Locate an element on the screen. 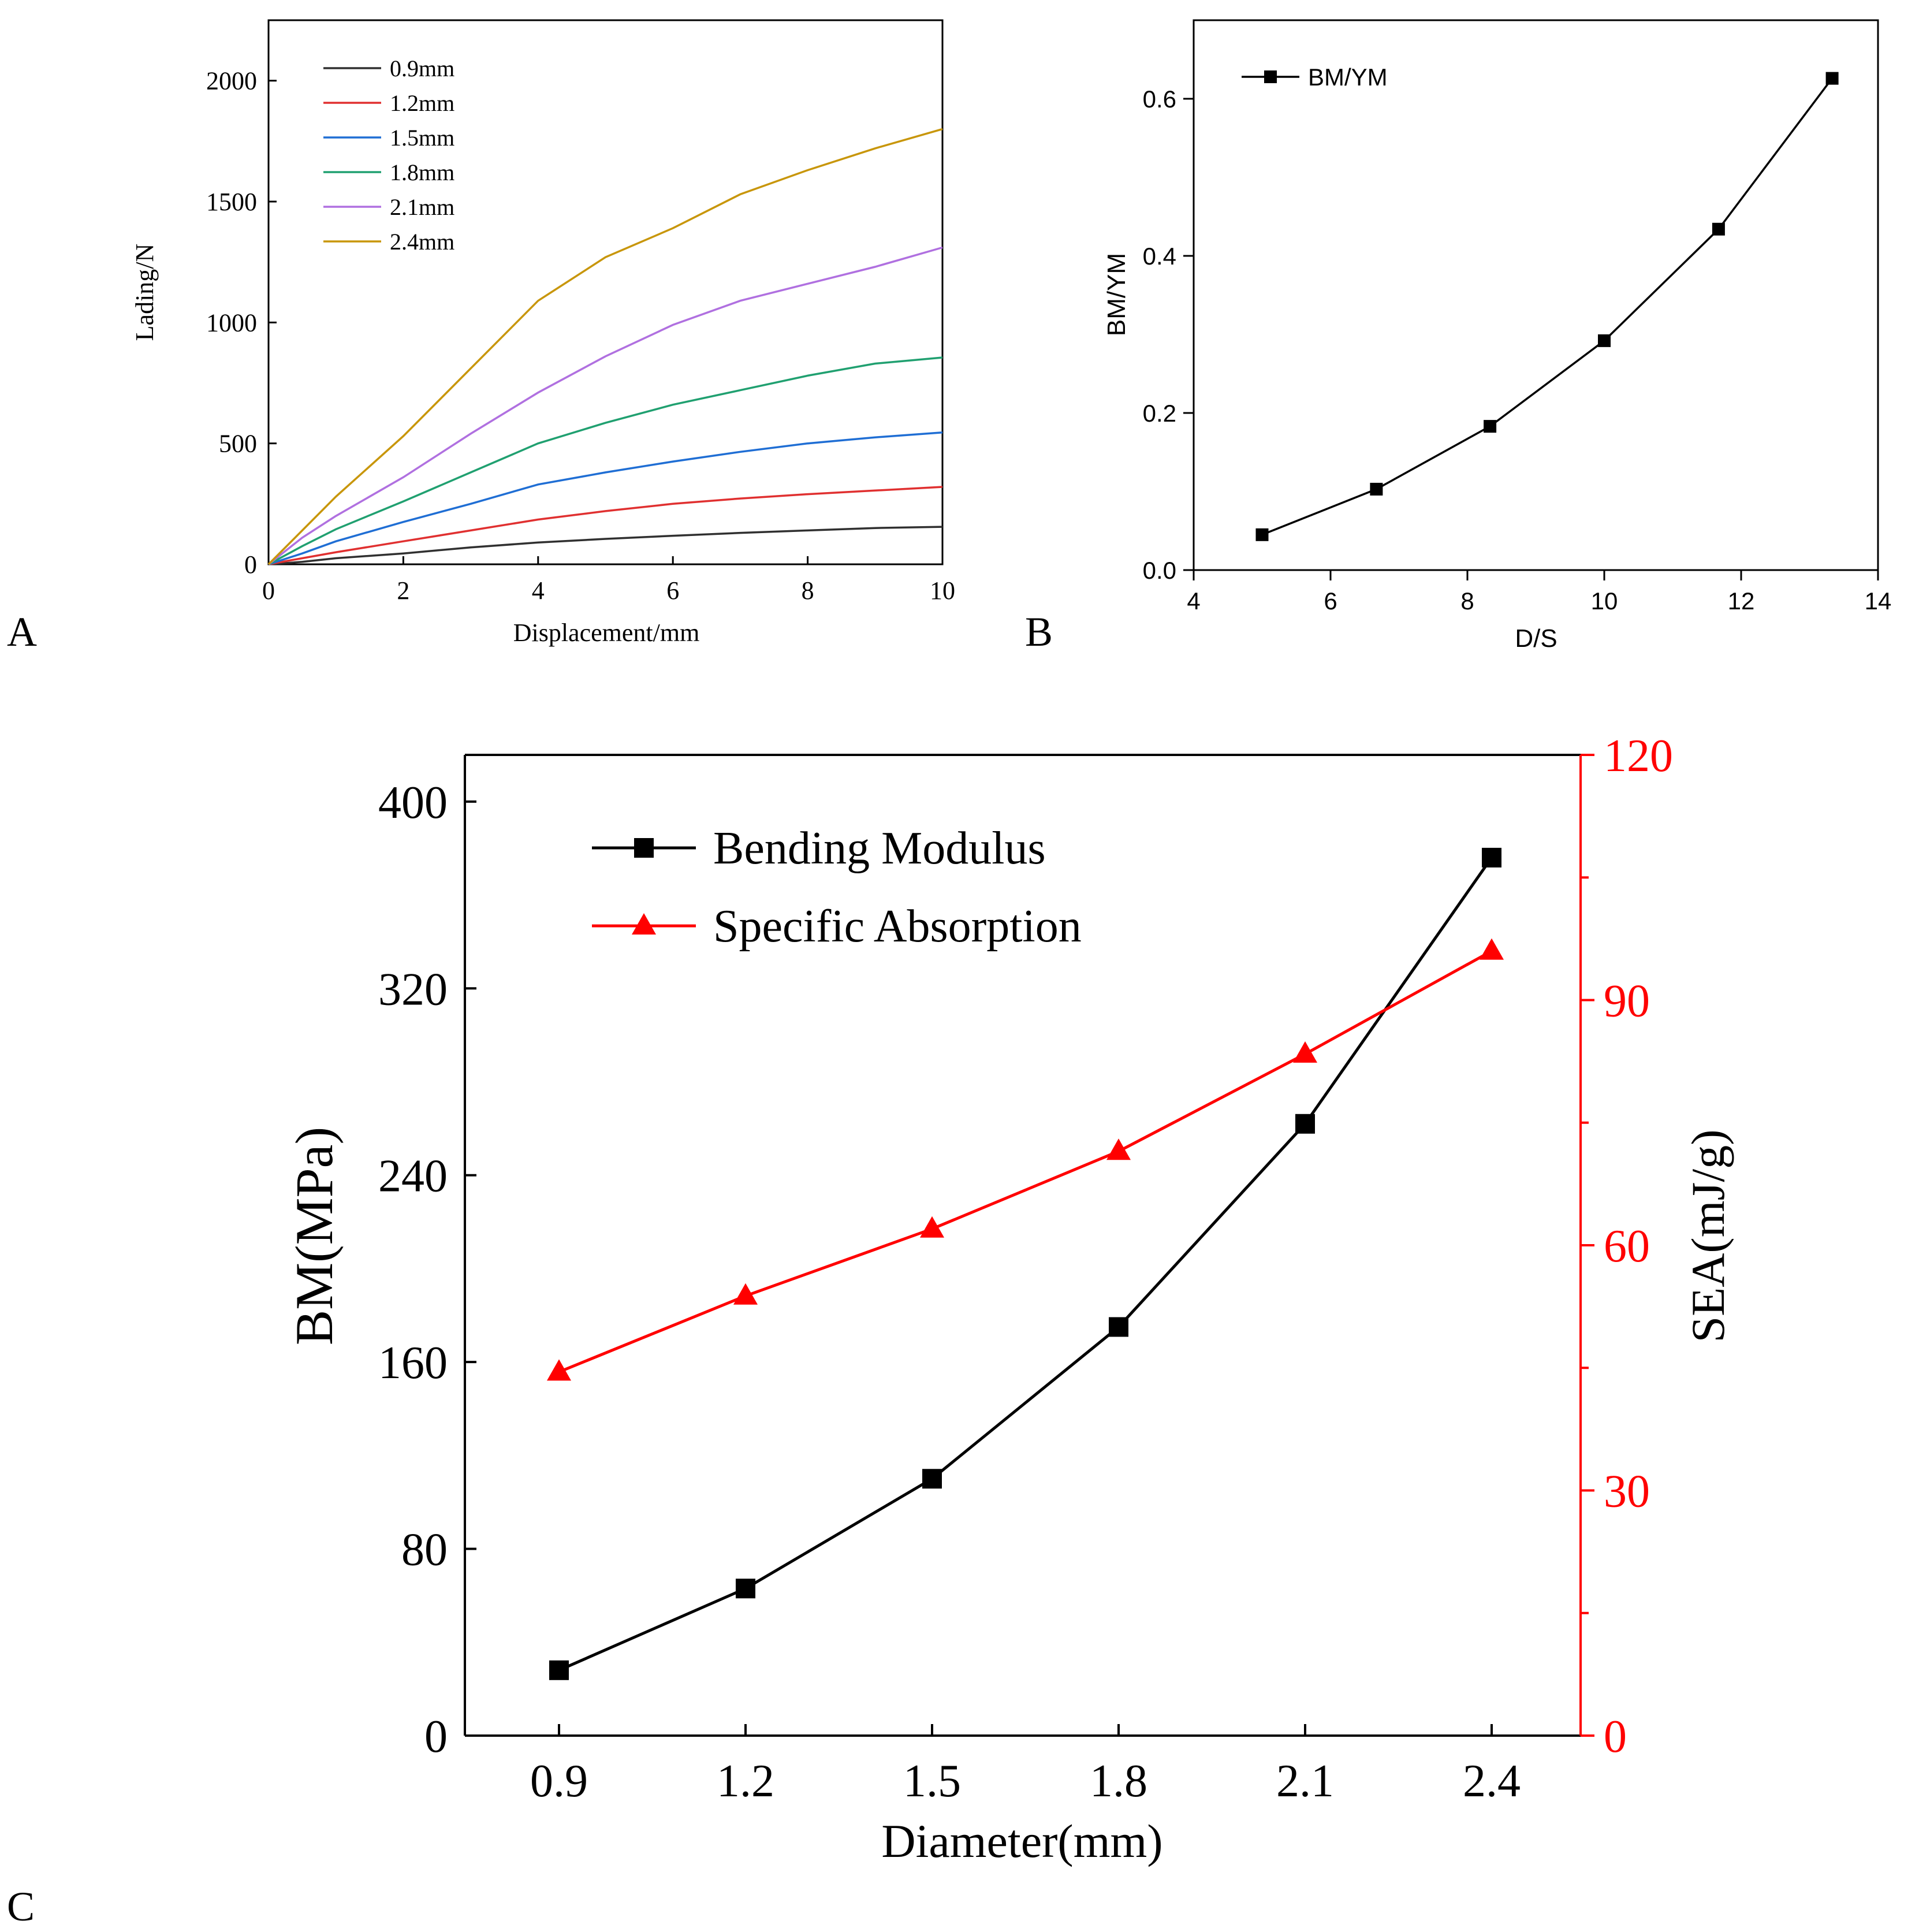 Image resolution: width=1919 pixels, height=1932 pixels. chart-a-series is located at coordinates (605, 347).